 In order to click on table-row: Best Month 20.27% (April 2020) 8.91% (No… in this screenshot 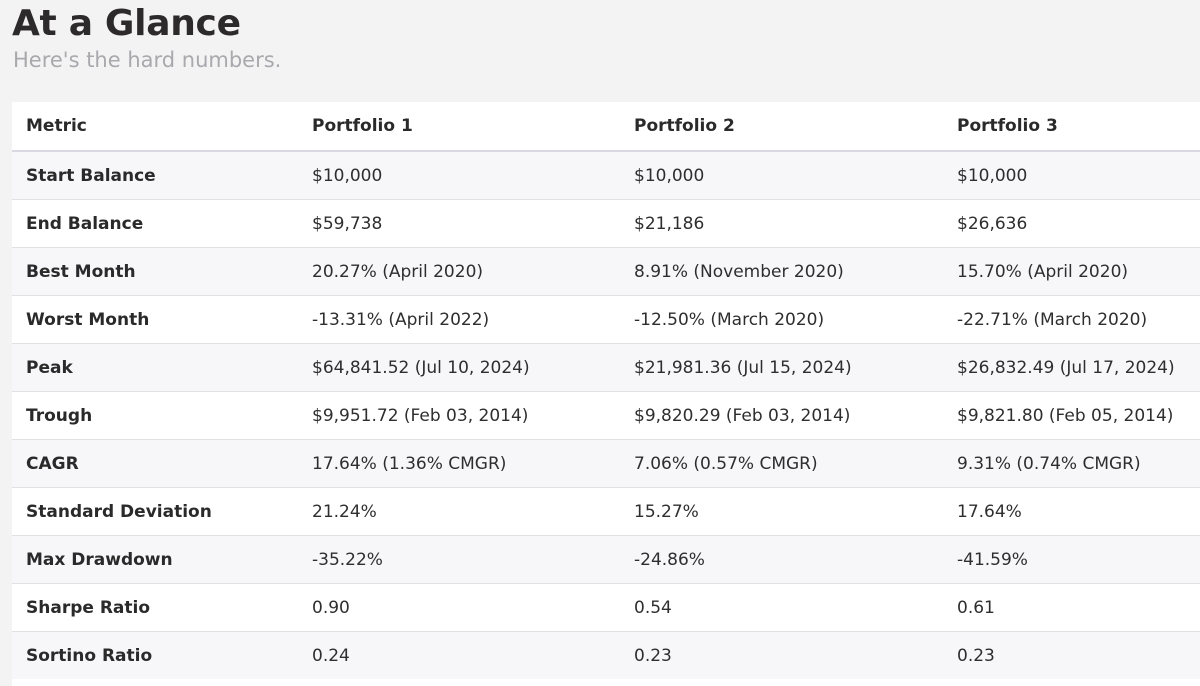, I will do `click(606, 271)`.